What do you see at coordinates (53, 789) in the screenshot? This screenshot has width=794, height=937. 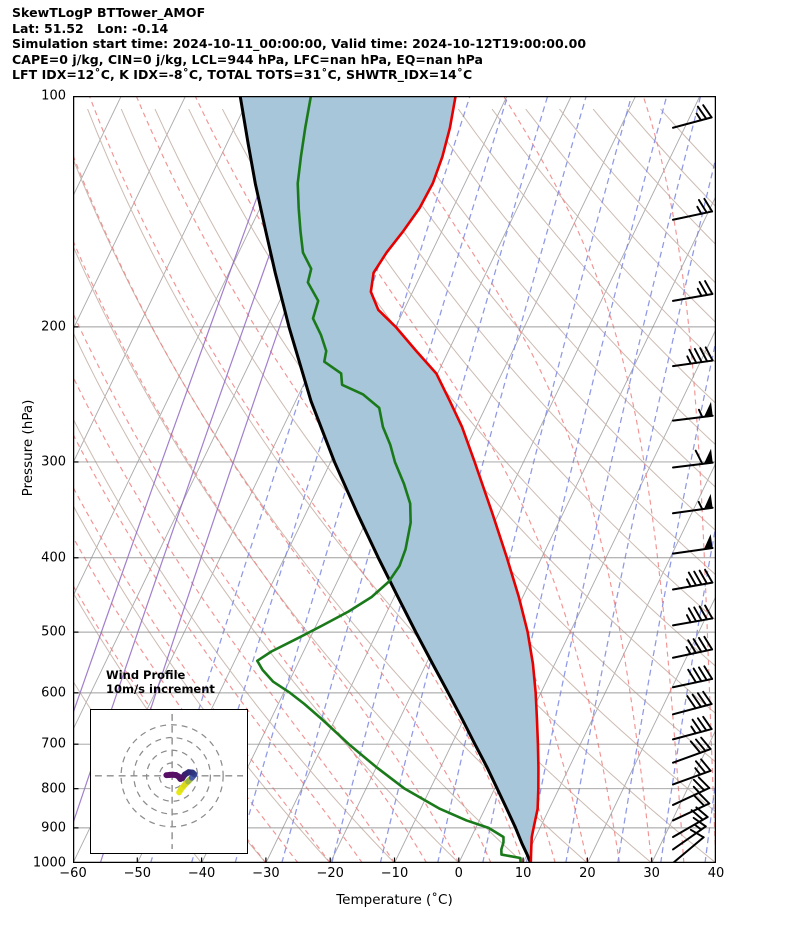 I see `pressure-tick-label: 800` at bounding box center [53, 789].